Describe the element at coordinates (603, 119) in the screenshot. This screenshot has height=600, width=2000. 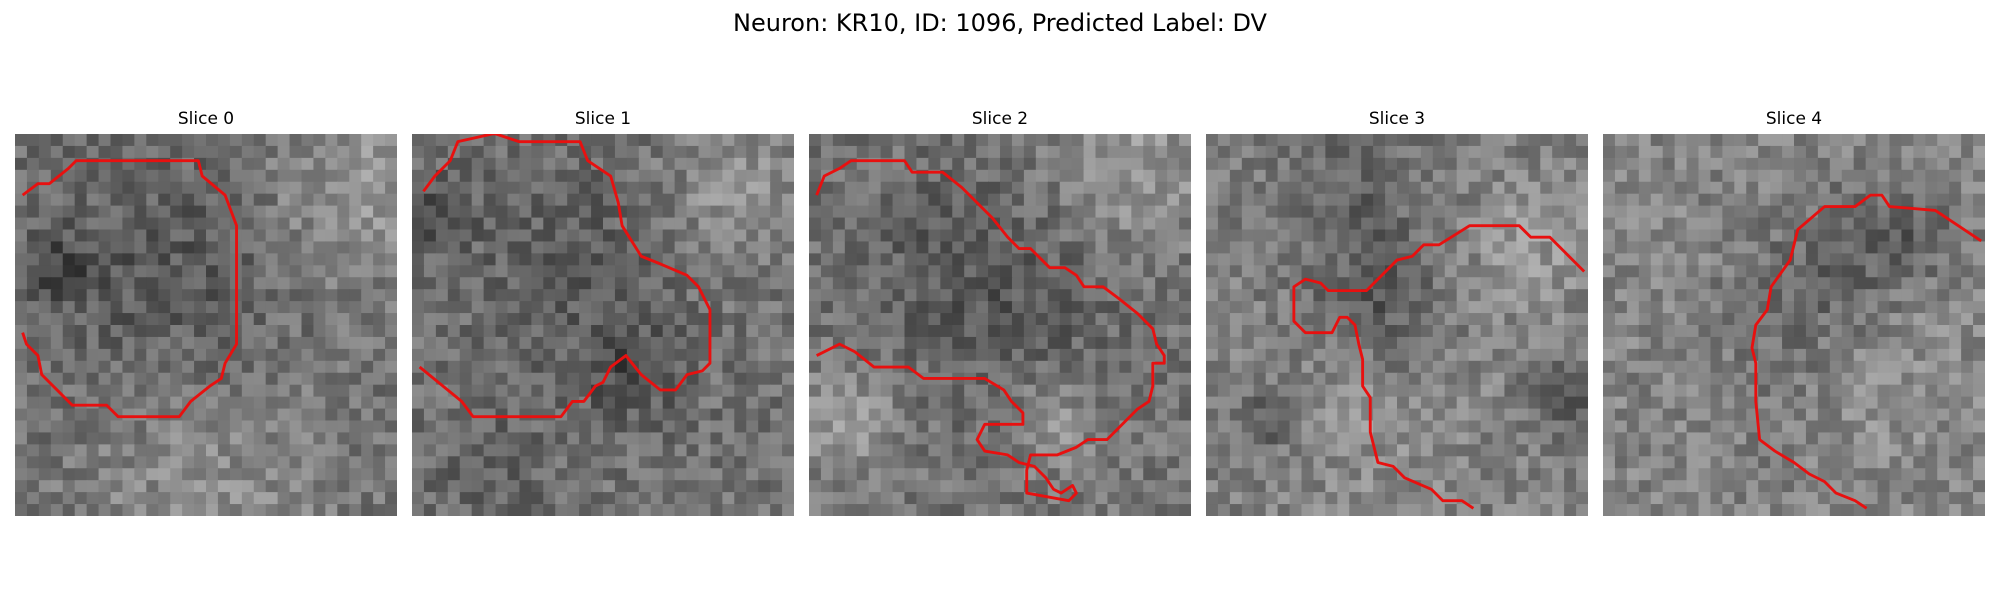
I see `panel-title-slice-1: Slice 1` at that location.